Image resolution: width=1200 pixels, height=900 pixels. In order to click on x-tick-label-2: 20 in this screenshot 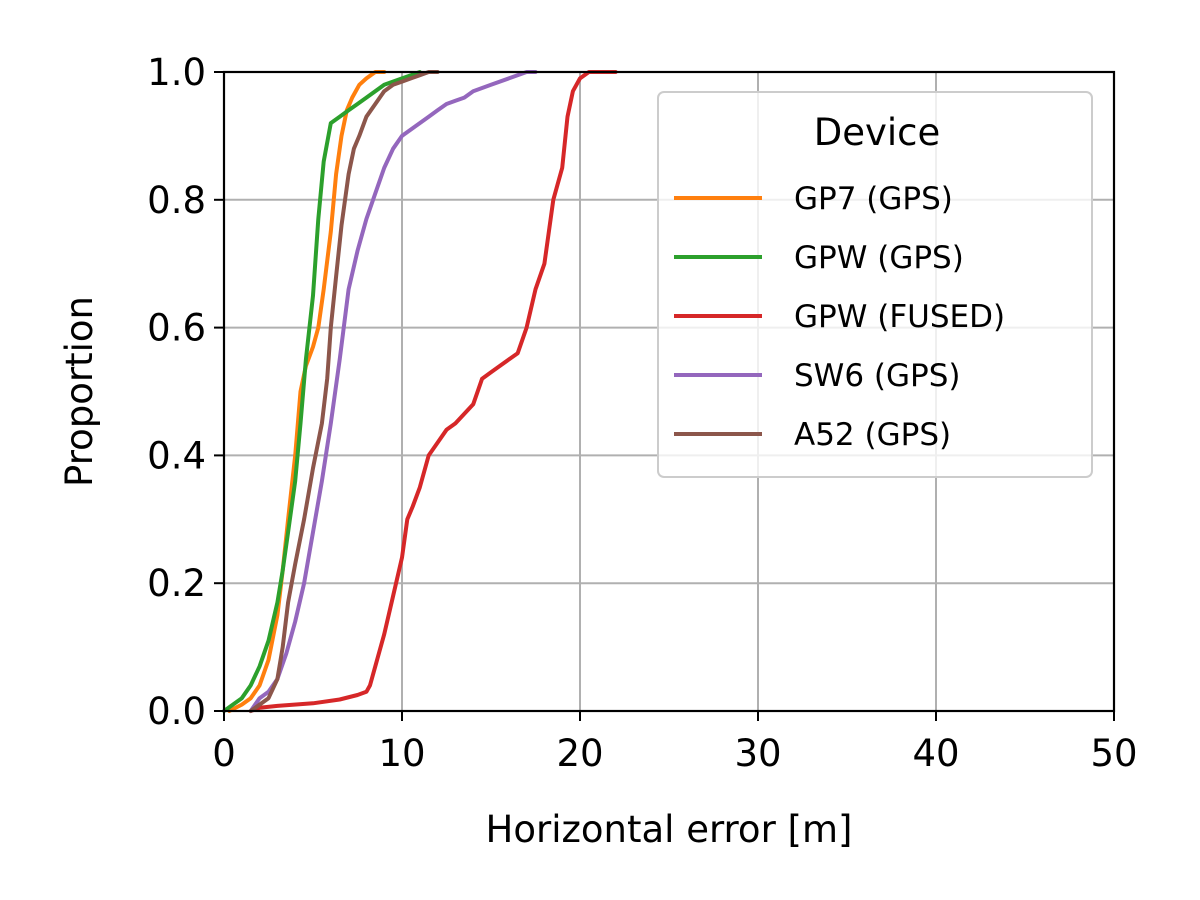, I will do `click(579, 753)`.